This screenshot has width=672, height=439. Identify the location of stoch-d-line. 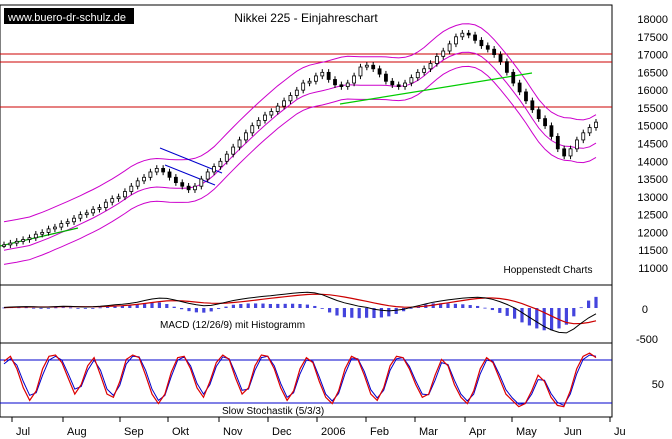
(300, 380).